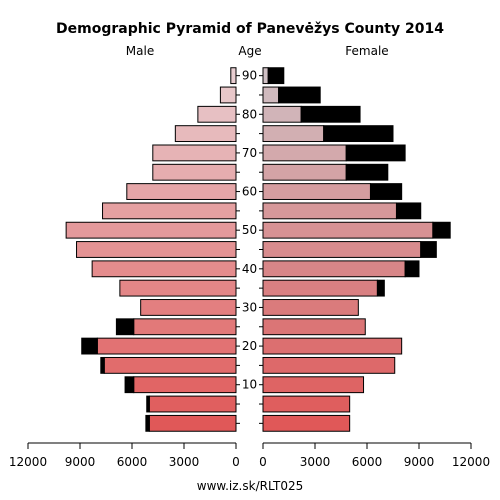 This screenshot has width=500, height=500. What do you see at coordinates (132, 462) in the screenshot?
I see `male-x-tick-label: 6000` at bounding box center [132, 462].